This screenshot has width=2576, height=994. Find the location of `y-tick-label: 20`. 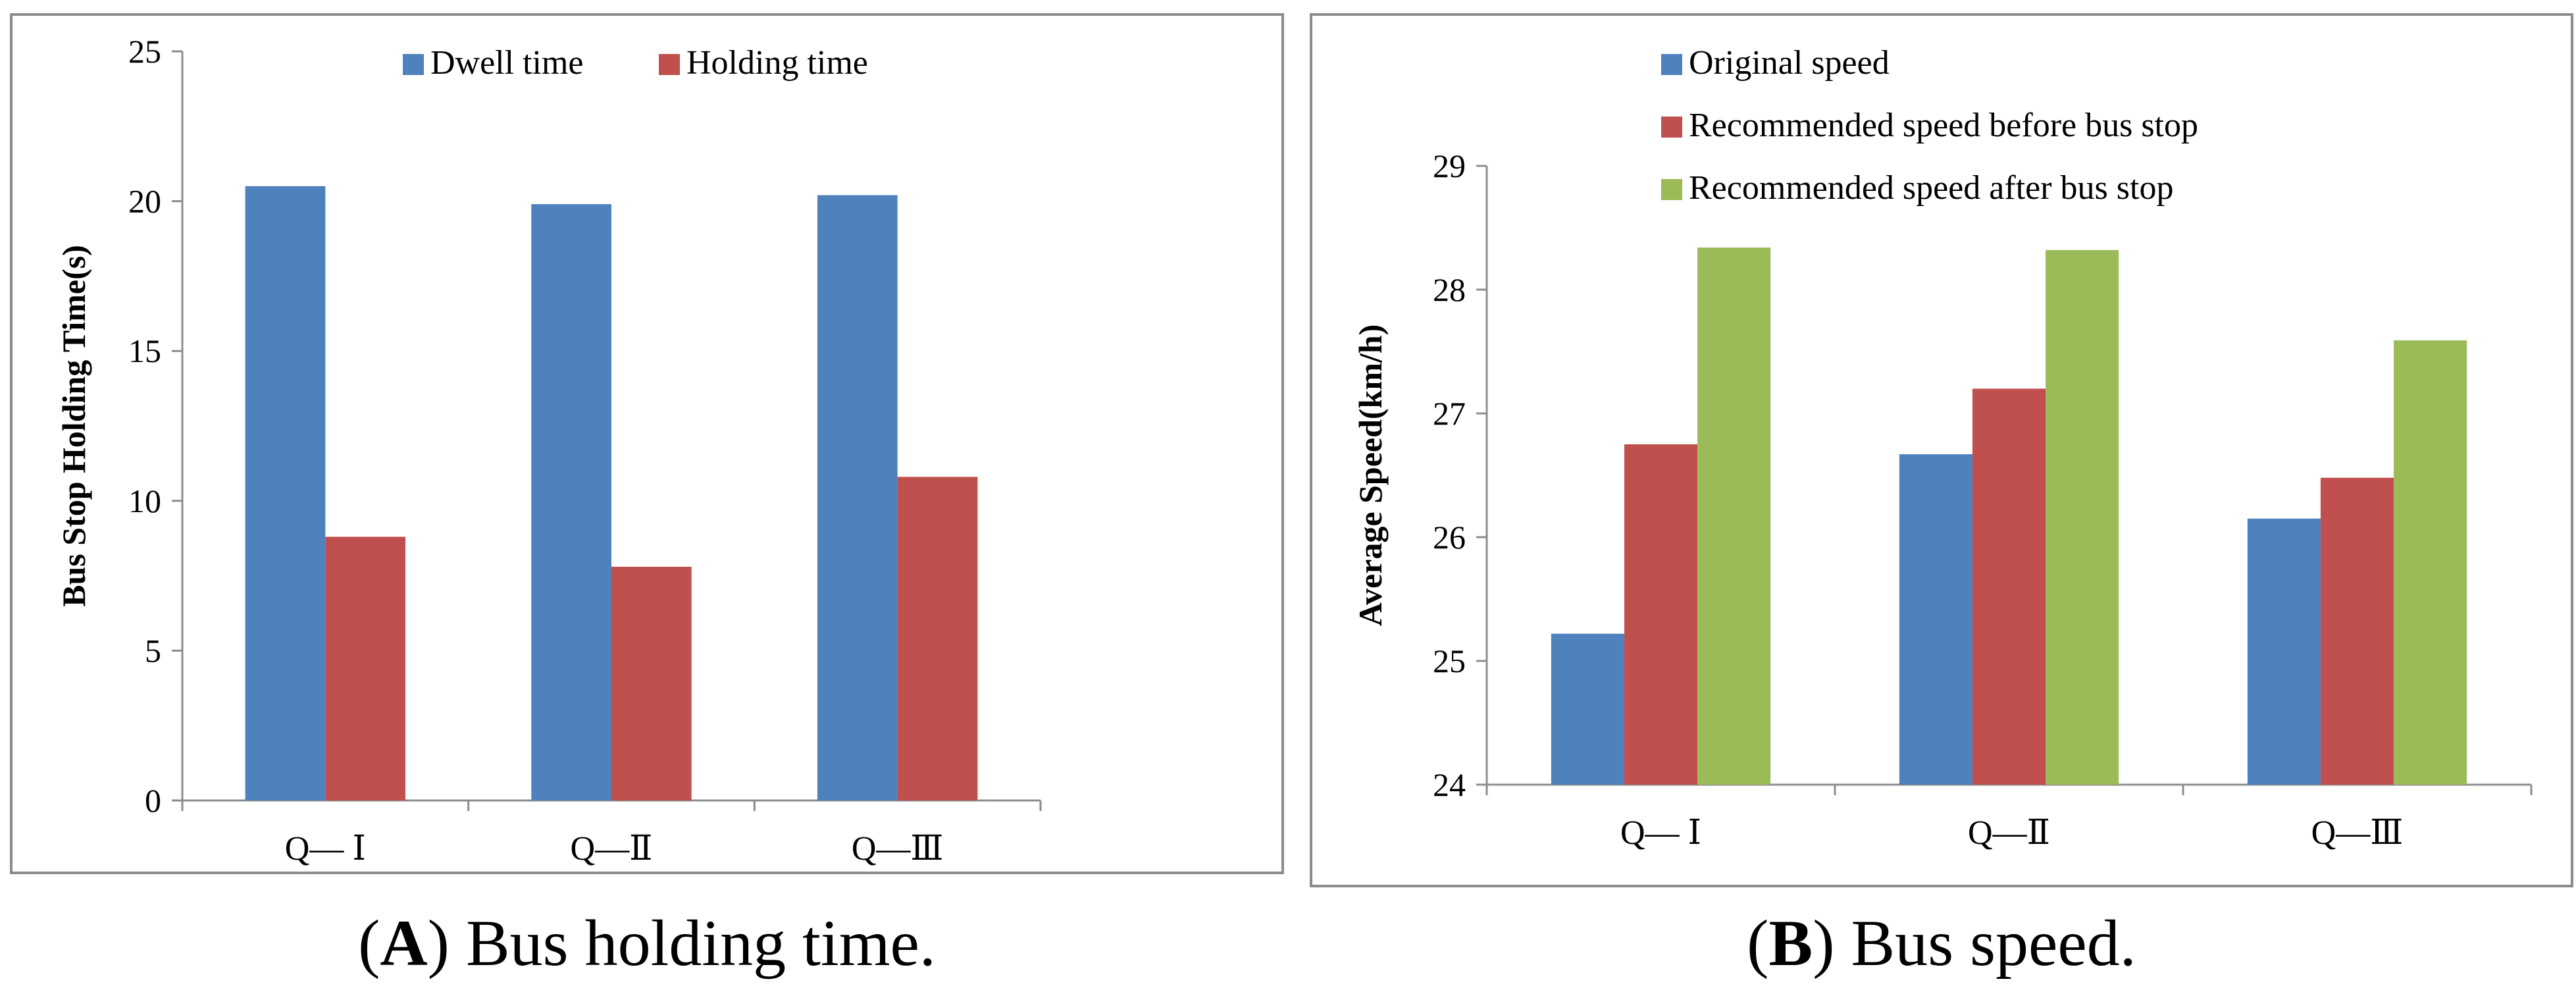

y-tick-label: 20 is located at coordinates (144, 201).